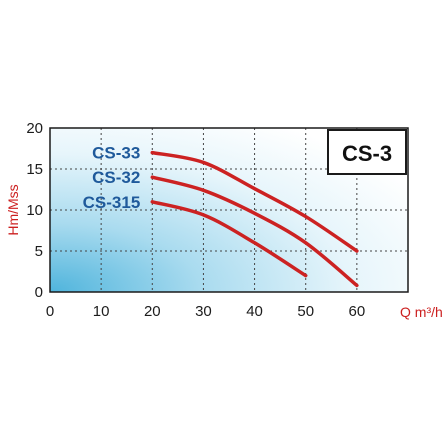  I want to click on performance-curves, so click(254, 219).